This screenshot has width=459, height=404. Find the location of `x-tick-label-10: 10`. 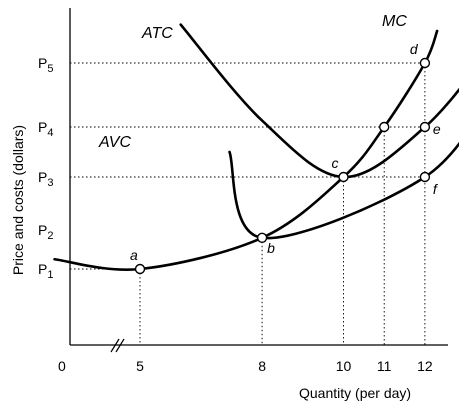

x-tick-label-10: 10 is located at coordinates (344, 366).